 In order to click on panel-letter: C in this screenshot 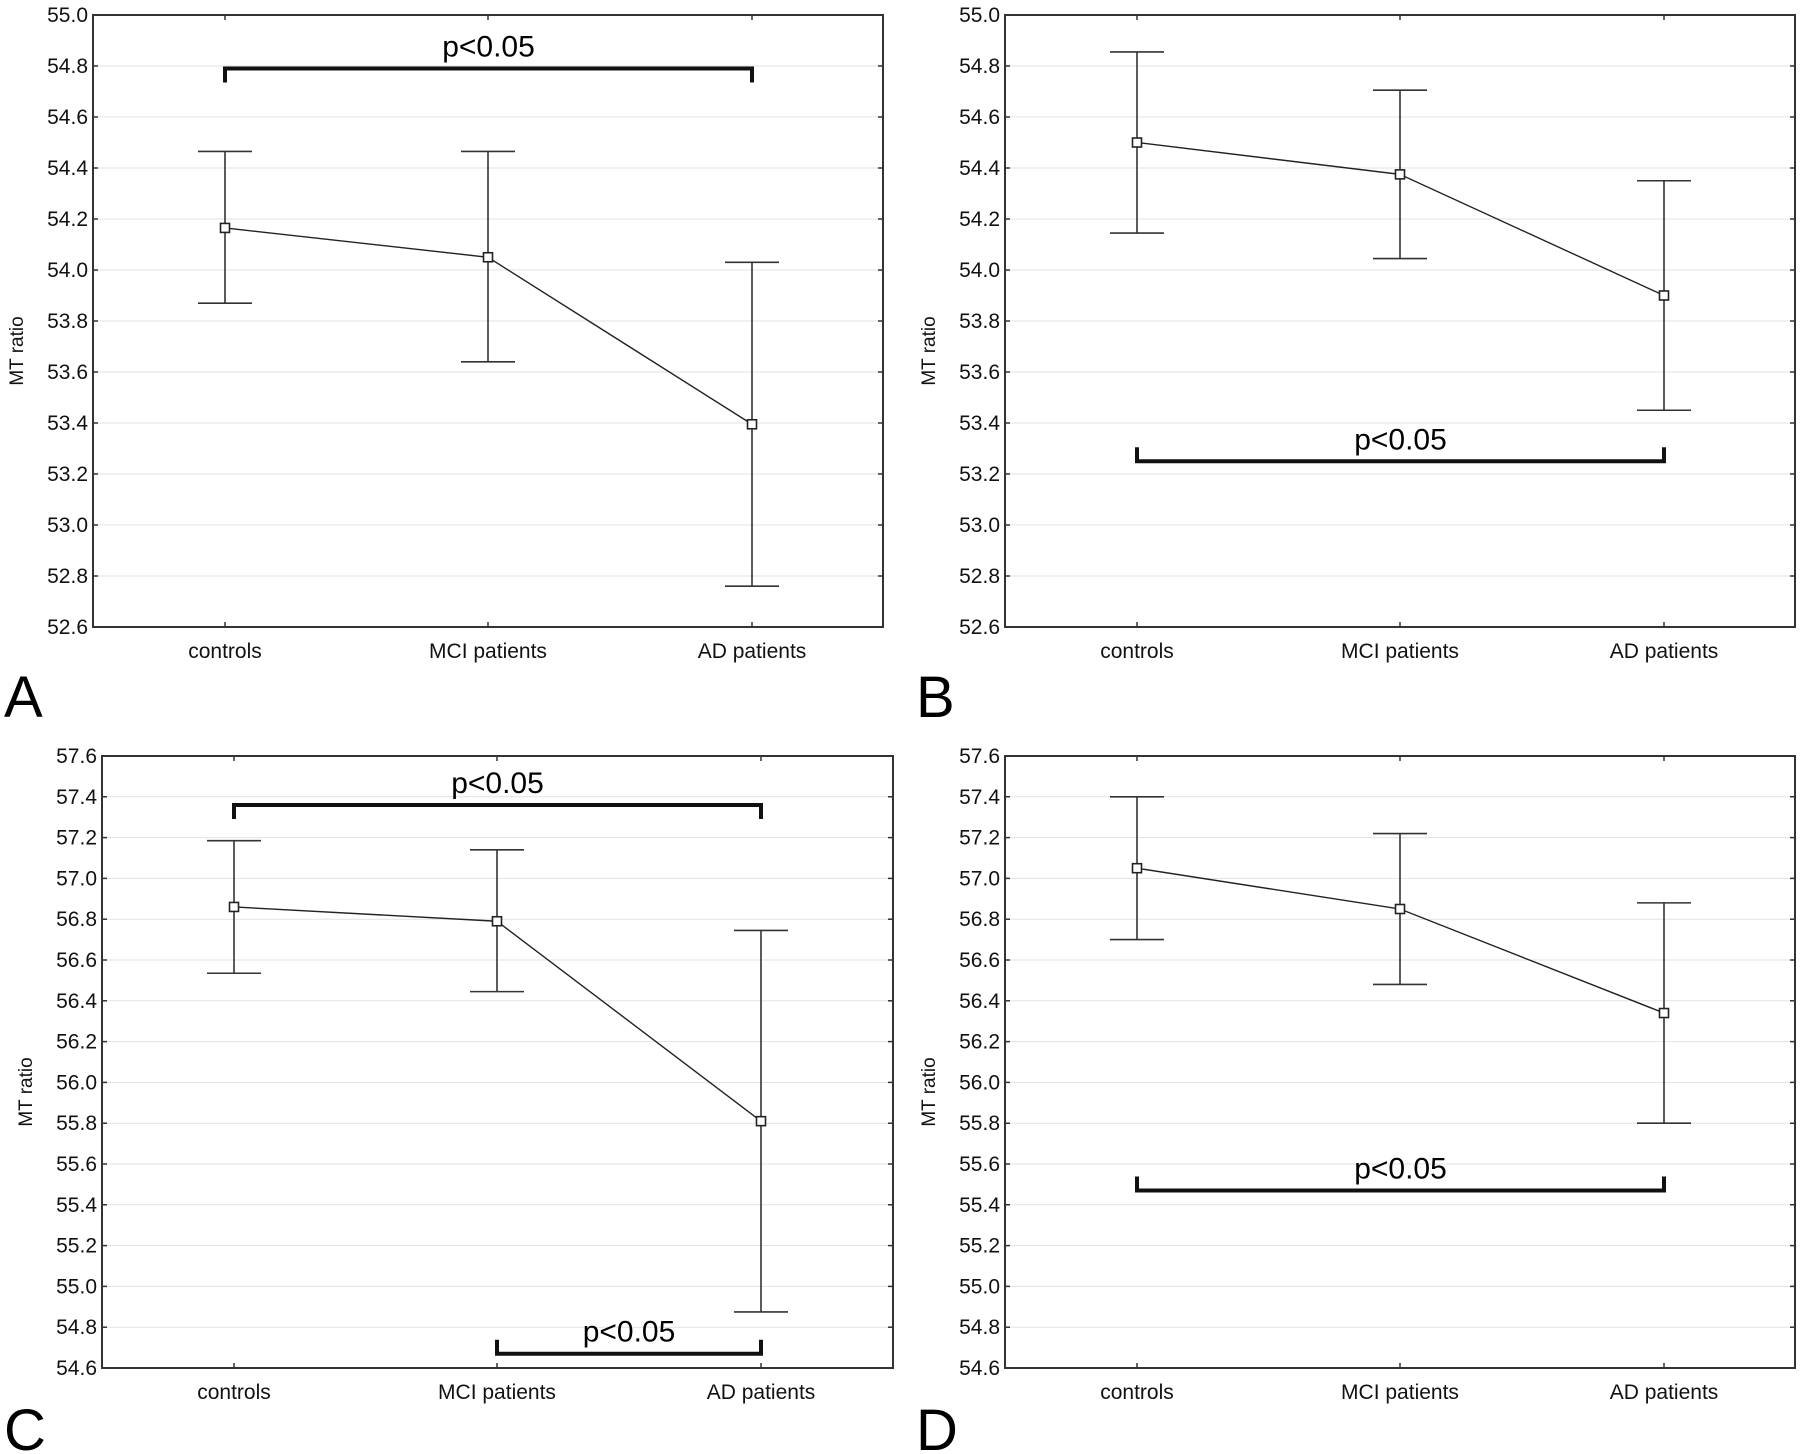, I will do `click(25, 1426)`.